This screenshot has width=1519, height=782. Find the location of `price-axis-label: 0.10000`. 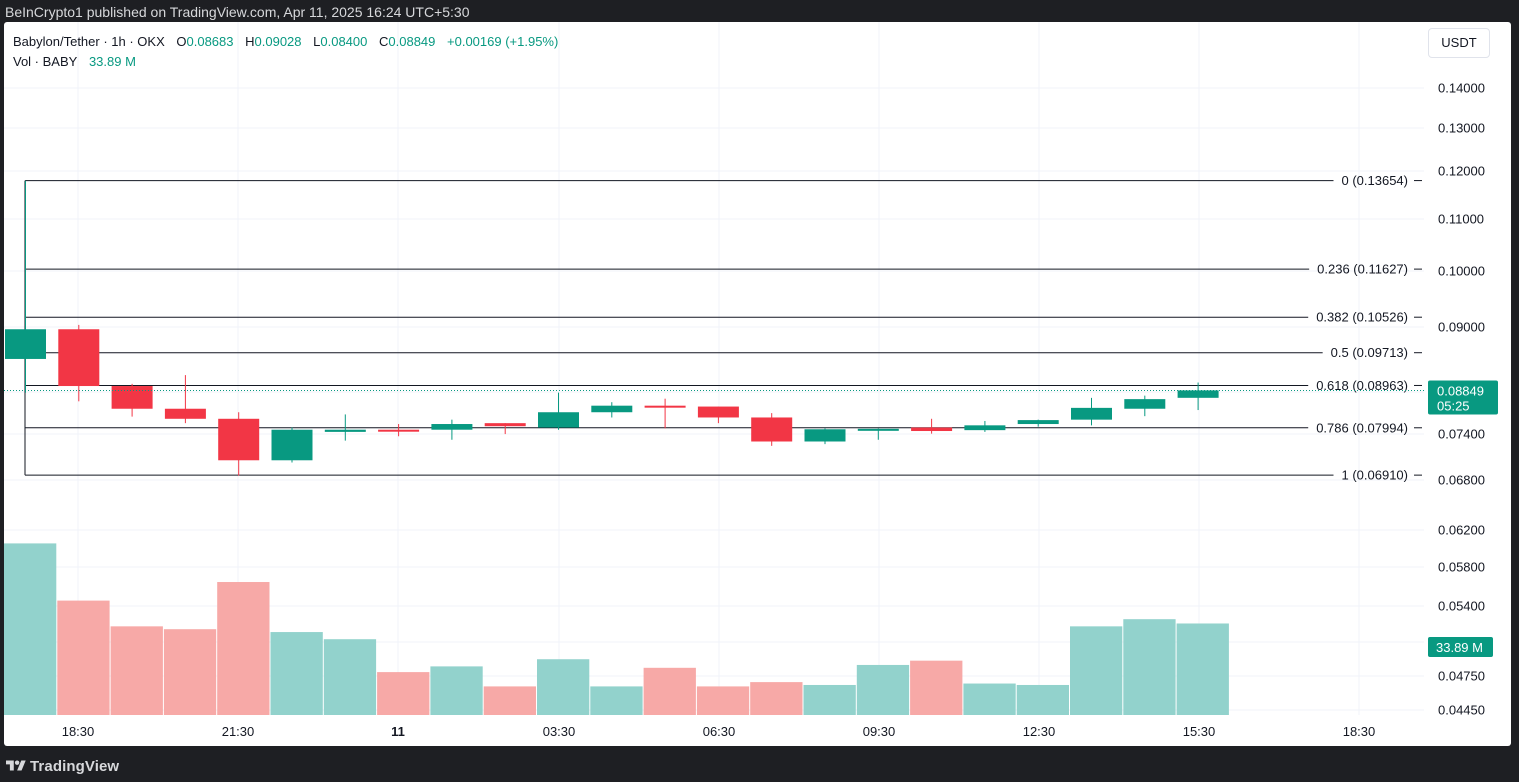

price-axis-label: 0.10000 is located at coordinates (1461, 271).